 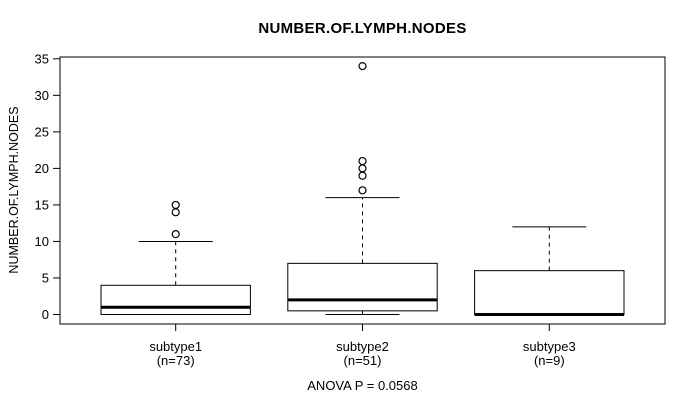 I want to click on x-tick-label: subtype3, so click(x=549, y=346).